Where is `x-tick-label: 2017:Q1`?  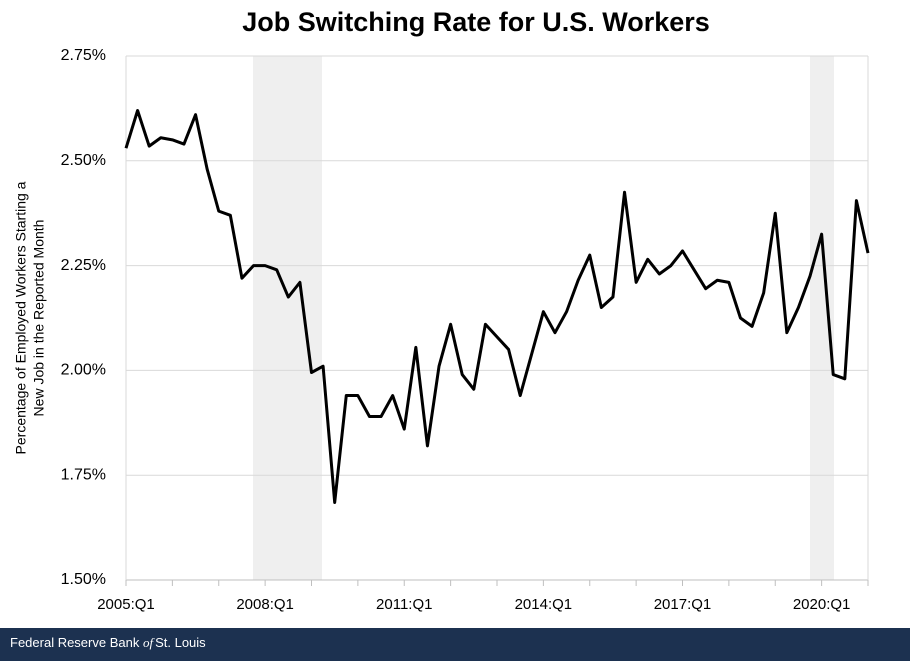 x-tick-label: 2017:Q1 is located at coordinates (683, 604).